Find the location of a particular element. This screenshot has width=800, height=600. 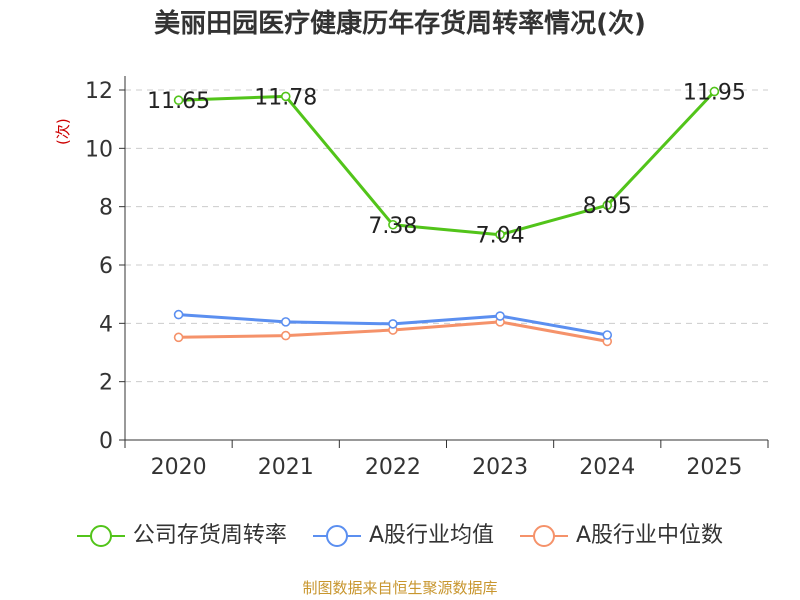

x-tick-label: 2020 is located at coordinates (179, 467).